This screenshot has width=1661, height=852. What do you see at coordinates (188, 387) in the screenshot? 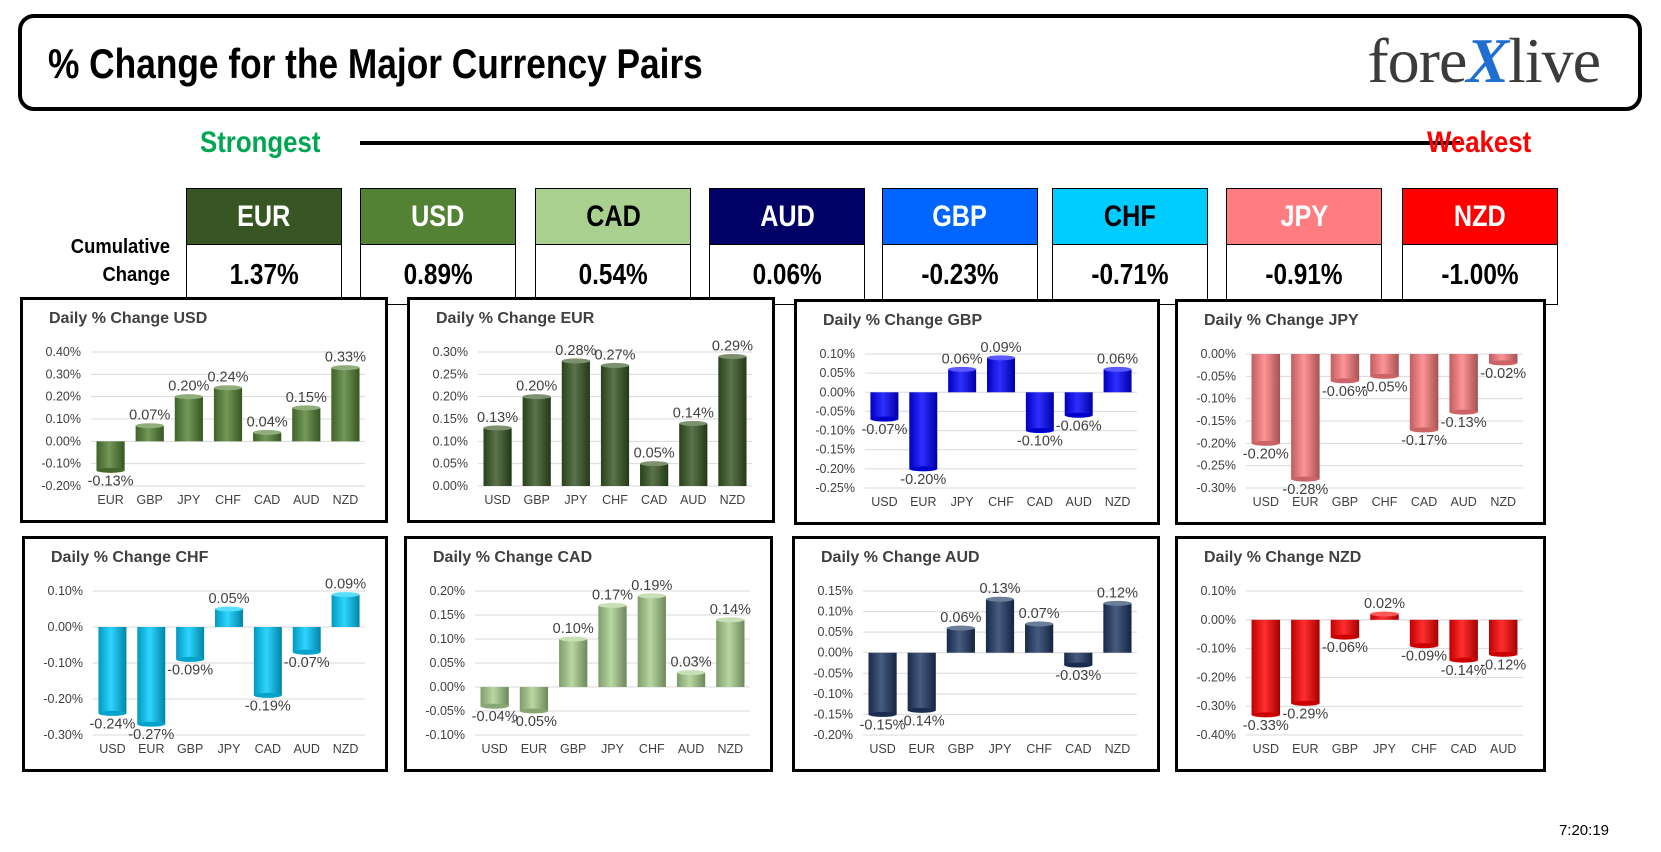
I see `bar-value-label: 0.20%` at bounding box center [188, 387].